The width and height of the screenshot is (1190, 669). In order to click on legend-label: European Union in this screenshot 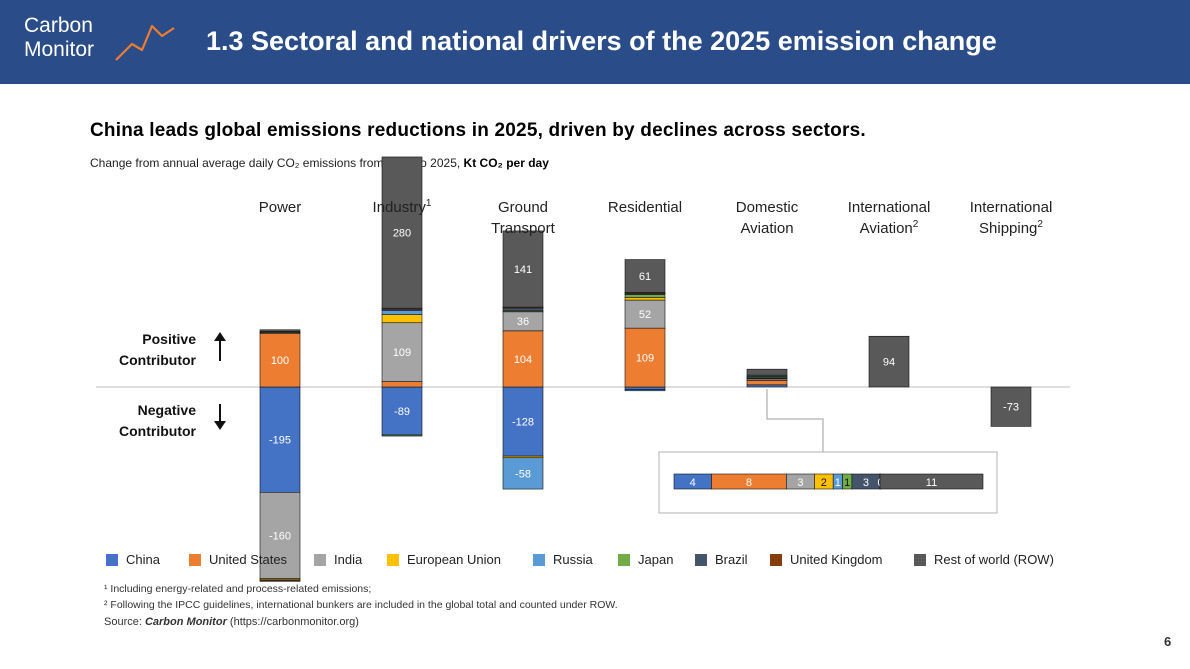, I will do `click(454, 559)`.